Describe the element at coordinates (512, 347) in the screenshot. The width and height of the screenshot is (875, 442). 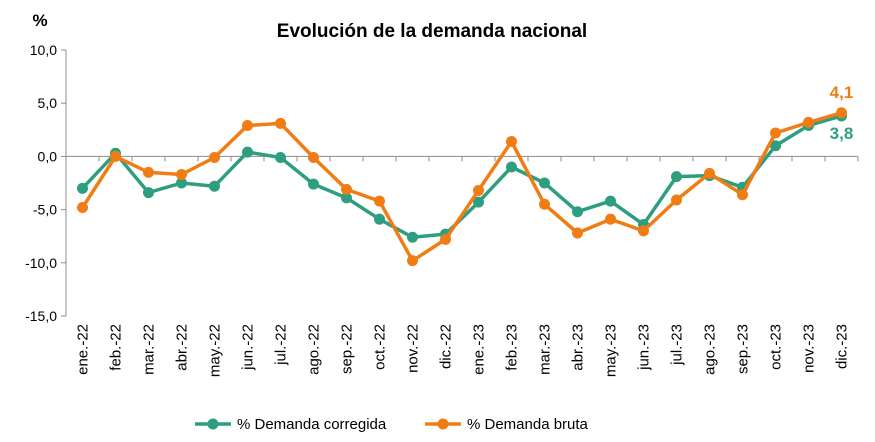
I see `x-tick-label: feb.-23` at that location.